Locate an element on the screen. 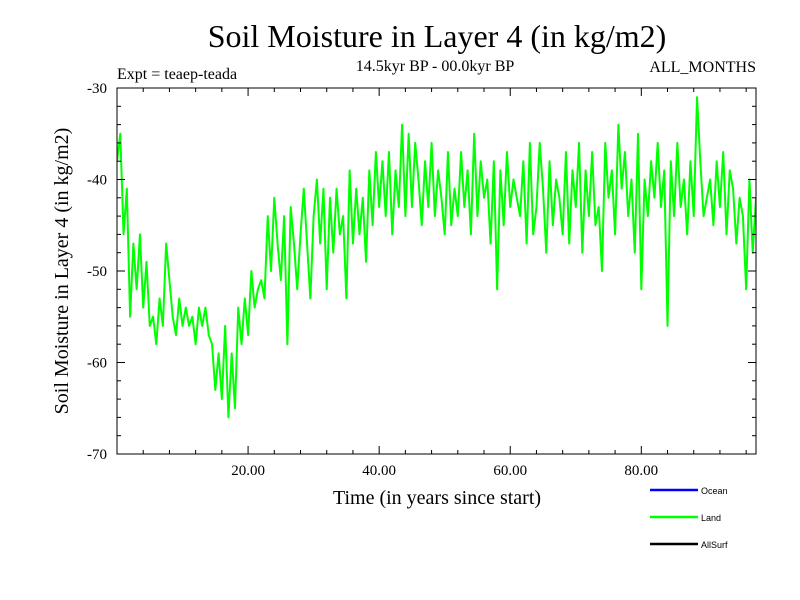  y-axis-label: Soil Moisture in Layer 4 (in kg/m2) is located at coordinates (62, 271).